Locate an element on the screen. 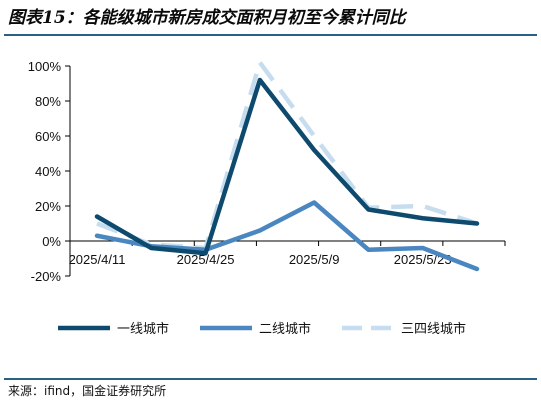  y-tick-label: 60% is located at coordinates (48, 136).